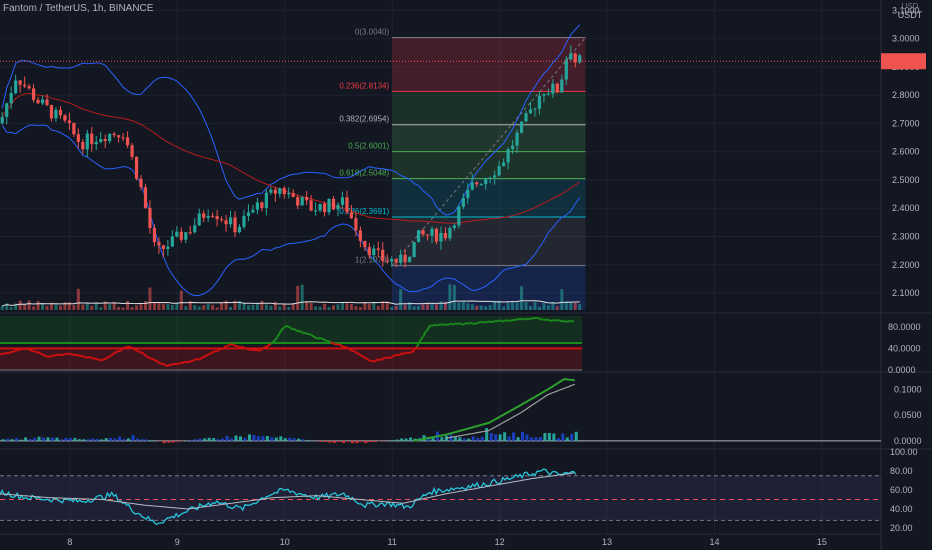 The image size is (932, 550). What do you see at coordinates (901, 490) in the screenshot?
I see `rsi-tick-60.00: 60.00` at bounding box center [901, 490].